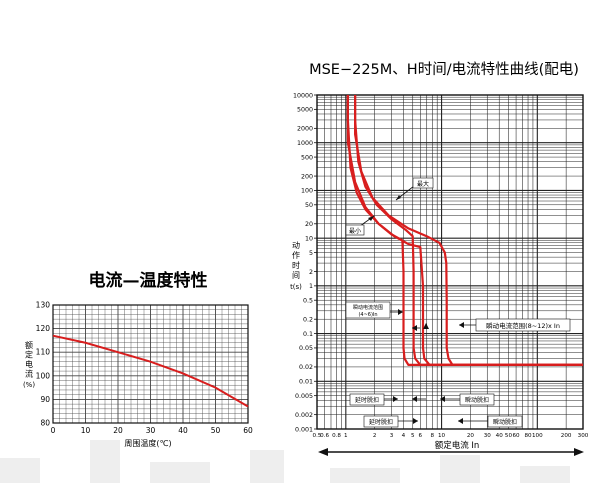 The image size is (611, 483). I want to click on y-tick-label: 80, so click(45, 423).